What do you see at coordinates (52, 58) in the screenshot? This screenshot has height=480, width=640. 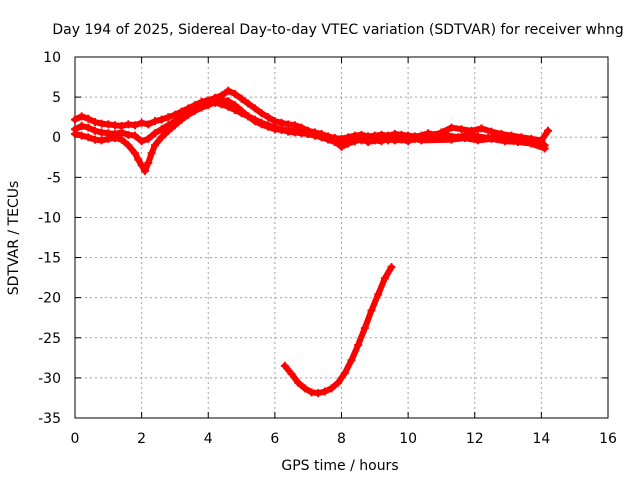 I see `y-tick-label: 10` at bounding box center [52, 58].